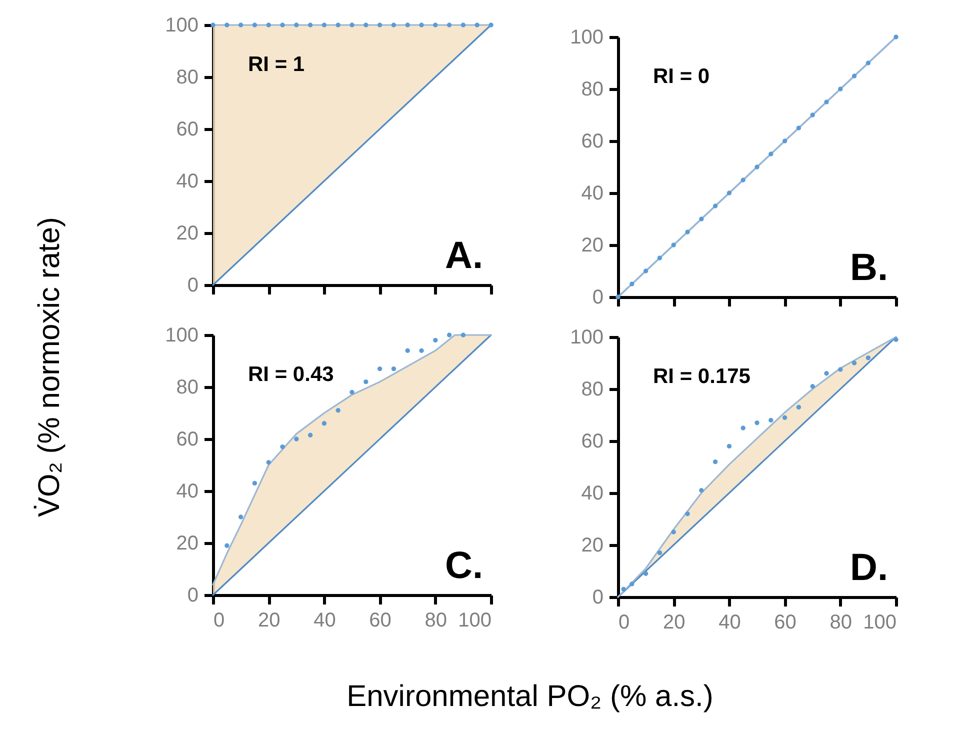  What do you see at coordinates (464, 566) in the screenshot?
I see `annotation: C.` at bounding box center [464, 566].